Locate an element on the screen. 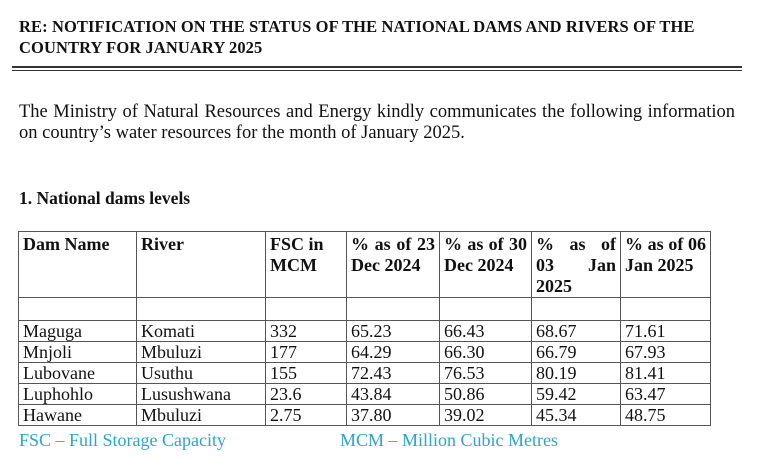 This screenshot has width=768, height=459. table-cell: Maguga is located at coordinates (77, 331).